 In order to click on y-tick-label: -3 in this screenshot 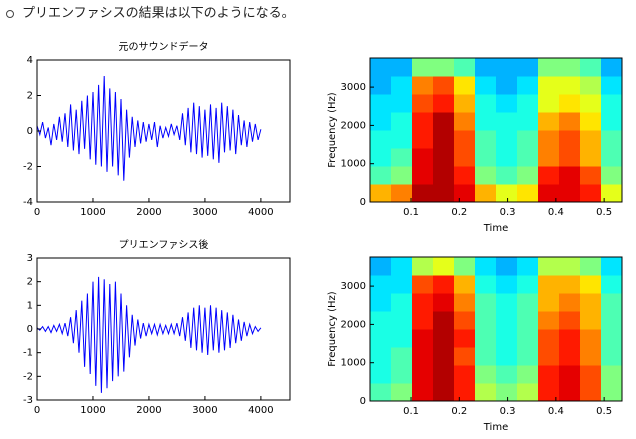, I will do `click(28, 400)`.